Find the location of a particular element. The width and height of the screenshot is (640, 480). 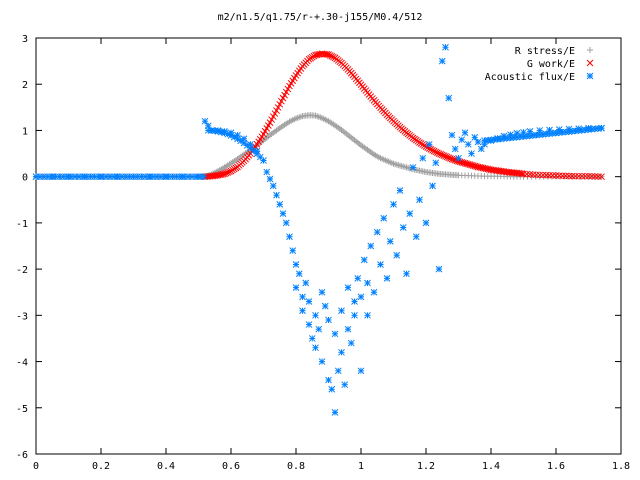

y-tick-label: -3 is located at coordinates (22, 316).